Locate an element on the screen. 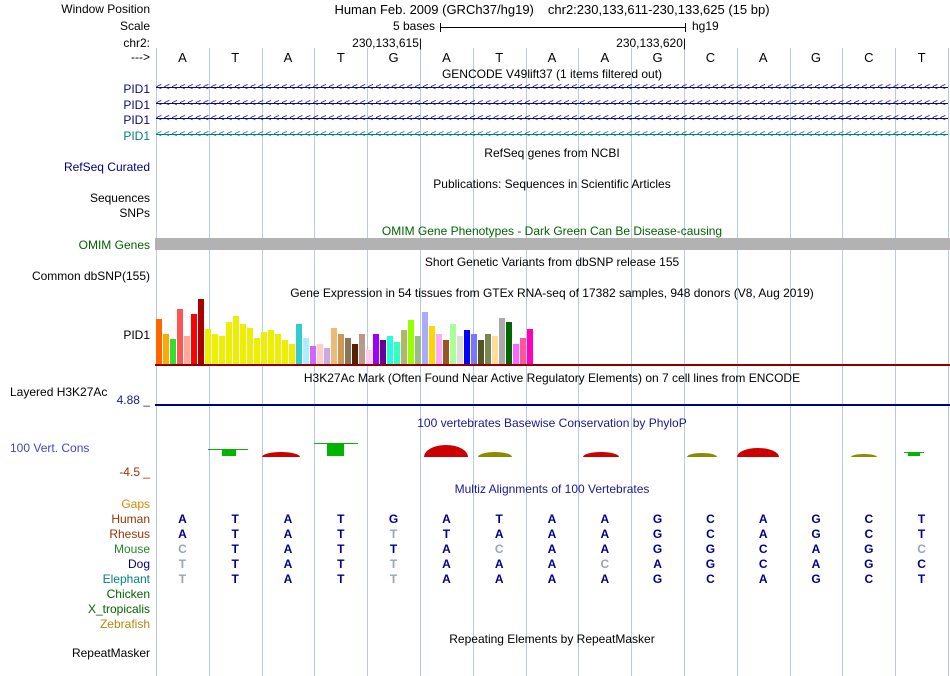 The height and width of the screenshot is (676, 950). repeatmasker-title: Repeating Elements by RepeatMasker is located at coordinates (552, 639).